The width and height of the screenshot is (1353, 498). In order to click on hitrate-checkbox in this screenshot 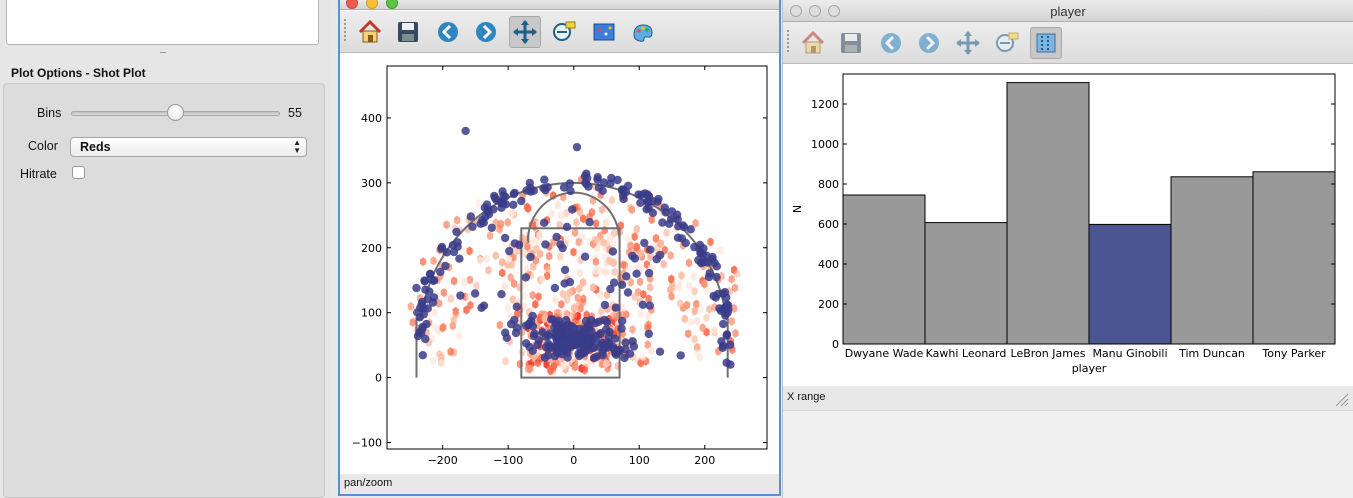, I will do `click(78, 172)`.